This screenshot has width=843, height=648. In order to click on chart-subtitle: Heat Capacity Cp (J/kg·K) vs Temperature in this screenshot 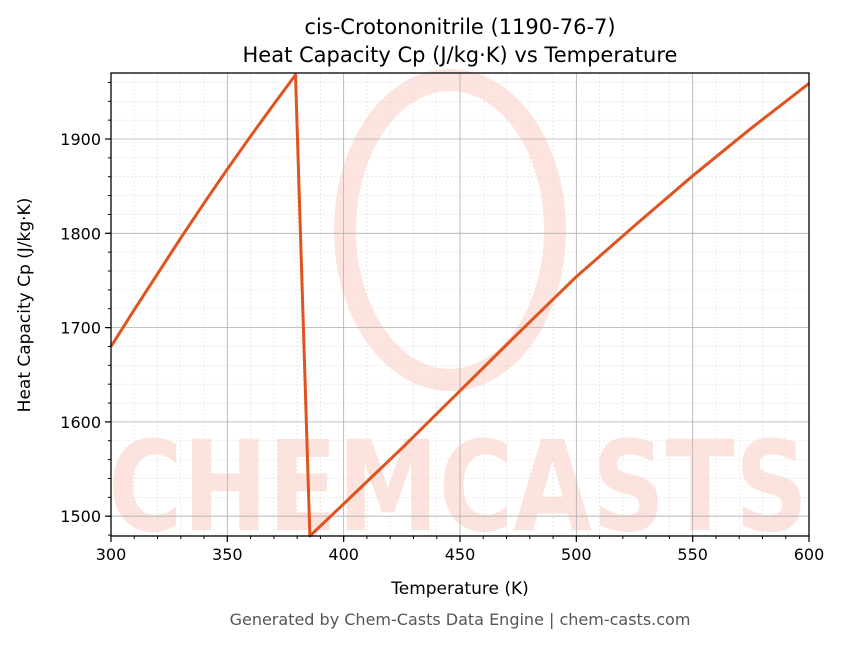, I will do `click(460, 55)`.